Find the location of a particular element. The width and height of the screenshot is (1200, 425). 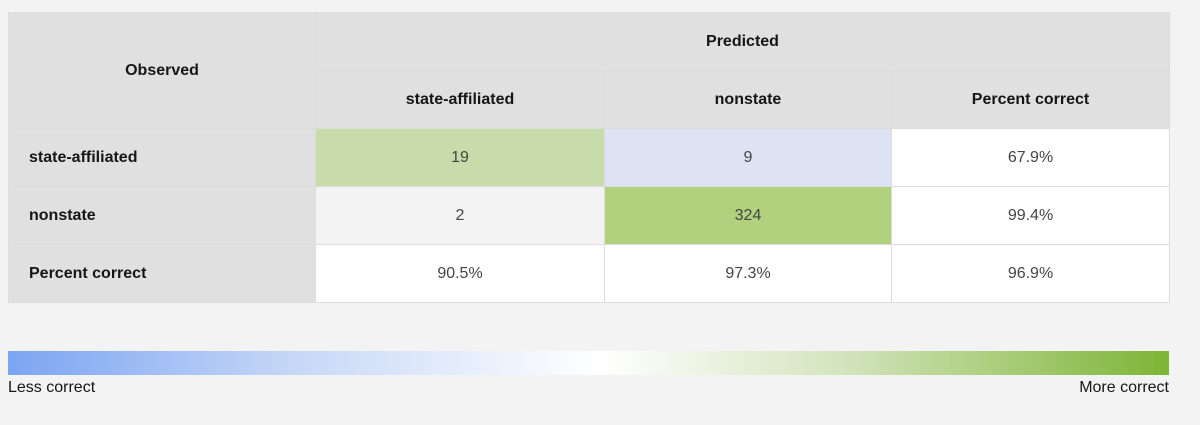

corner-header: Observed is located at coordinates (162, 70).